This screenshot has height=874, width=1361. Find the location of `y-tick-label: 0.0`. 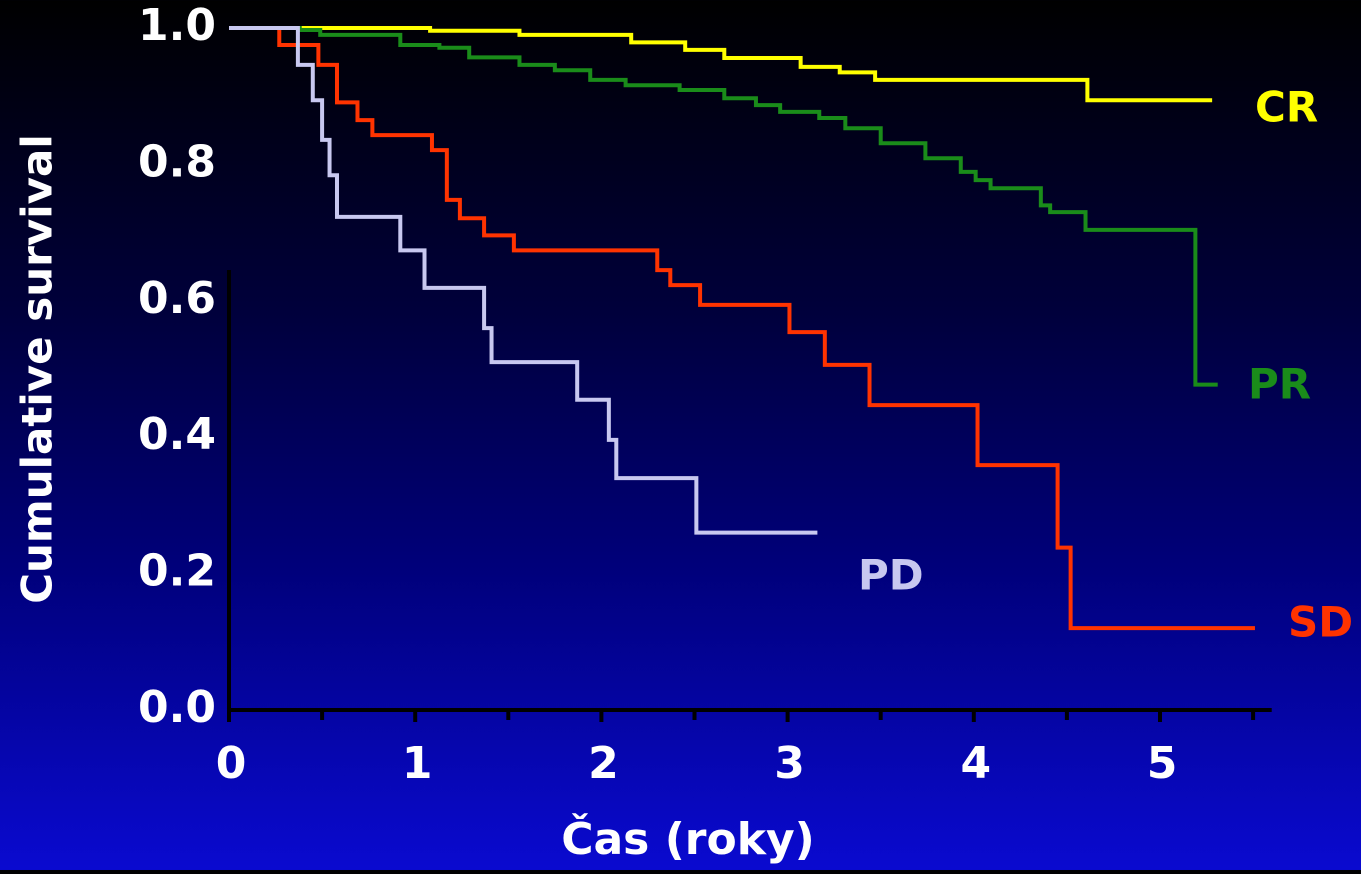

y-tick-label: 0.0 is located at coordinates (177, 707).